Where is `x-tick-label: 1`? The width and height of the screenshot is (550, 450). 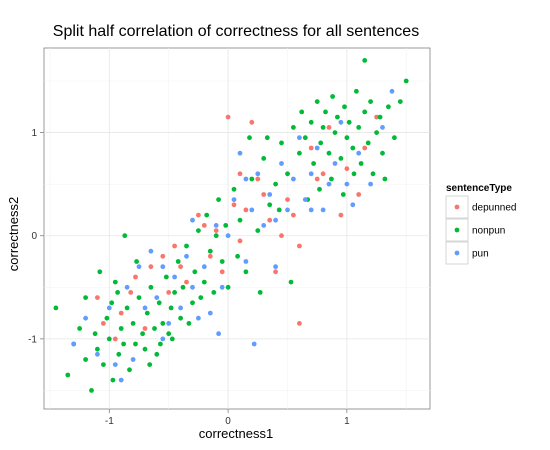
x-tick-label: 1 is located at coordinates (347, 421).